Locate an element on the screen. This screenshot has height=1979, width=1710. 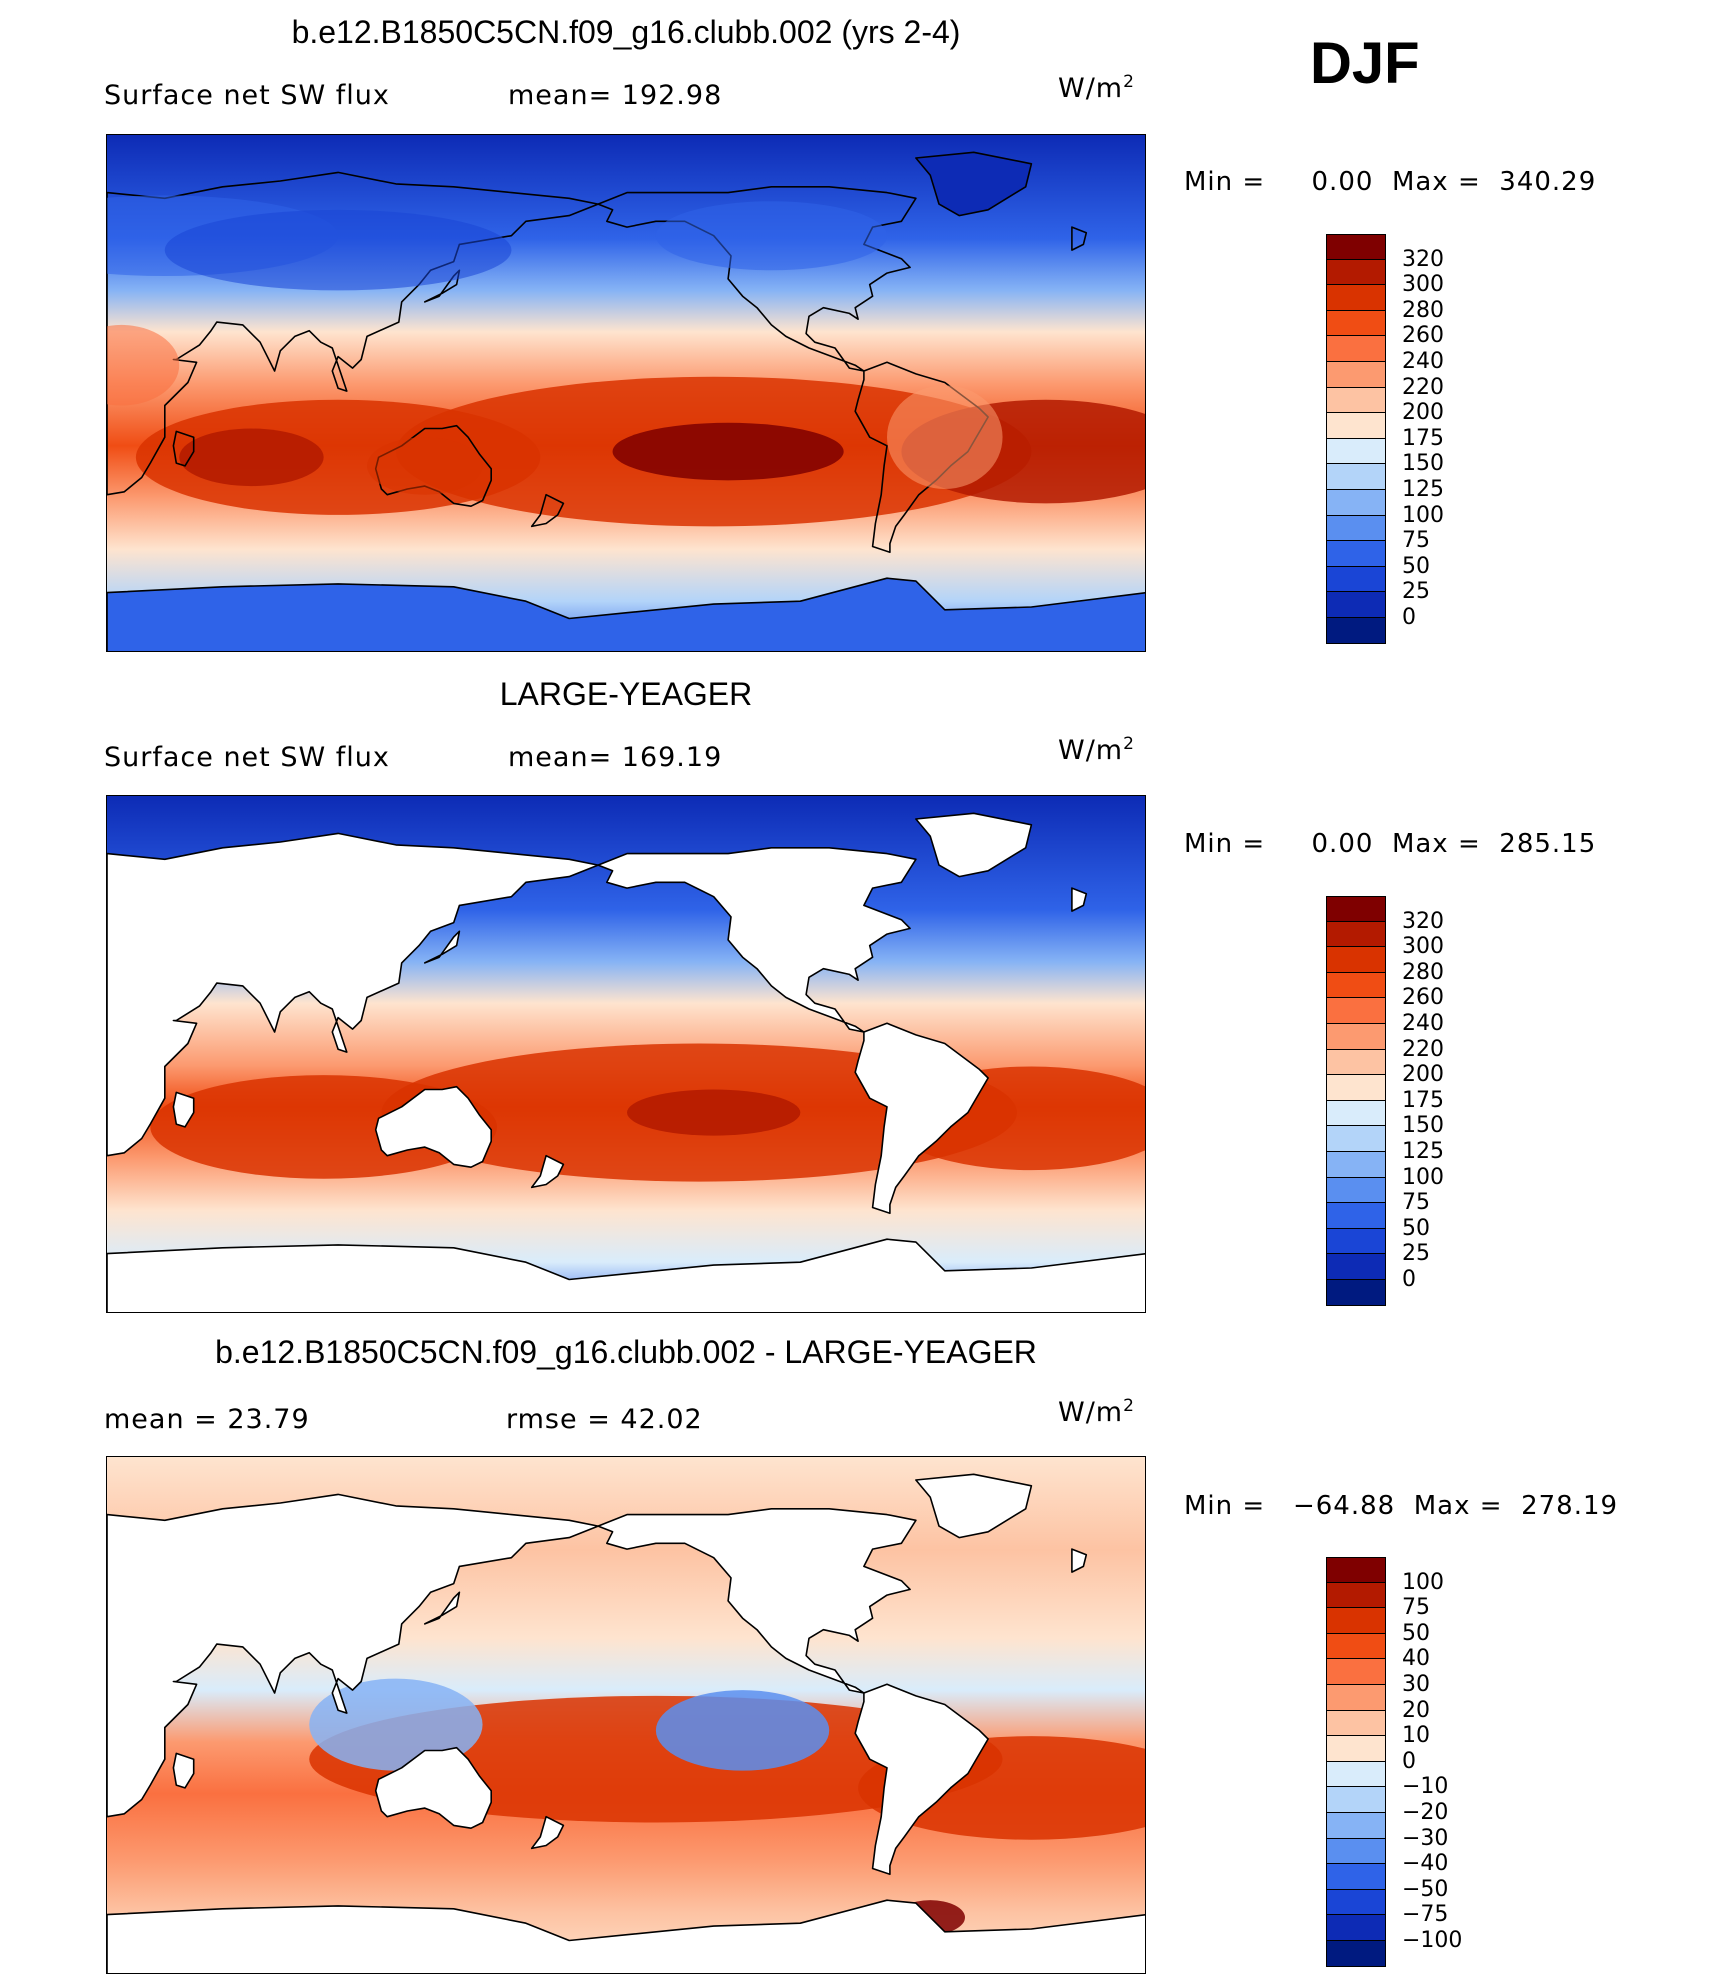
coastline-australia is located at coordinates (433, 1127).